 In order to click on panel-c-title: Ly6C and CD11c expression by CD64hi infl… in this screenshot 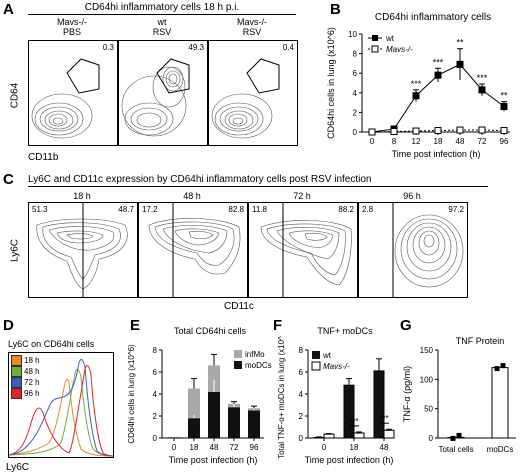, I will do `click(200, 179)`.